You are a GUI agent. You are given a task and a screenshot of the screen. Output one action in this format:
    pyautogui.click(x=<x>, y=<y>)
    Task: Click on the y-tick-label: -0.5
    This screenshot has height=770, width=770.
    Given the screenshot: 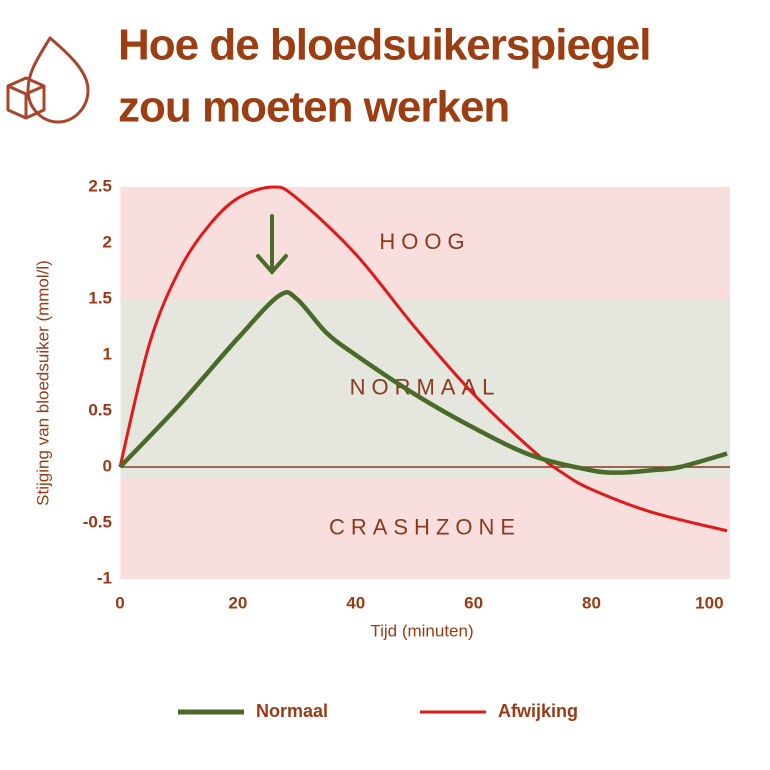 What is the action you would take?
    pyautogui.click(x=97, y=521)
    